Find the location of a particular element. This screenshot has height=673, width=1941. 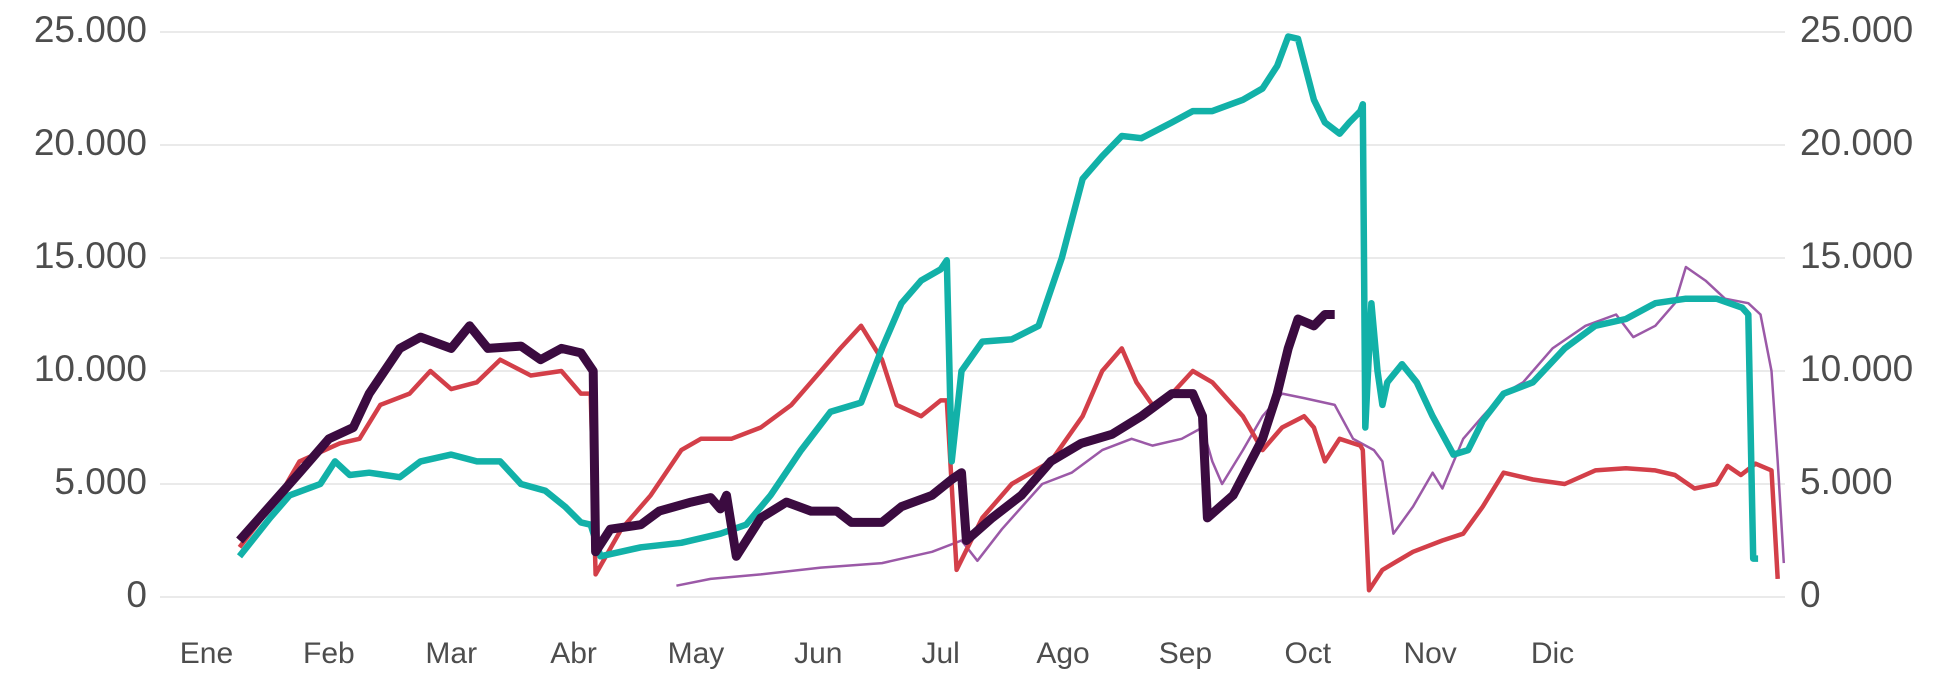

x-tick-label: Jun is located at coordinates (818, 653).